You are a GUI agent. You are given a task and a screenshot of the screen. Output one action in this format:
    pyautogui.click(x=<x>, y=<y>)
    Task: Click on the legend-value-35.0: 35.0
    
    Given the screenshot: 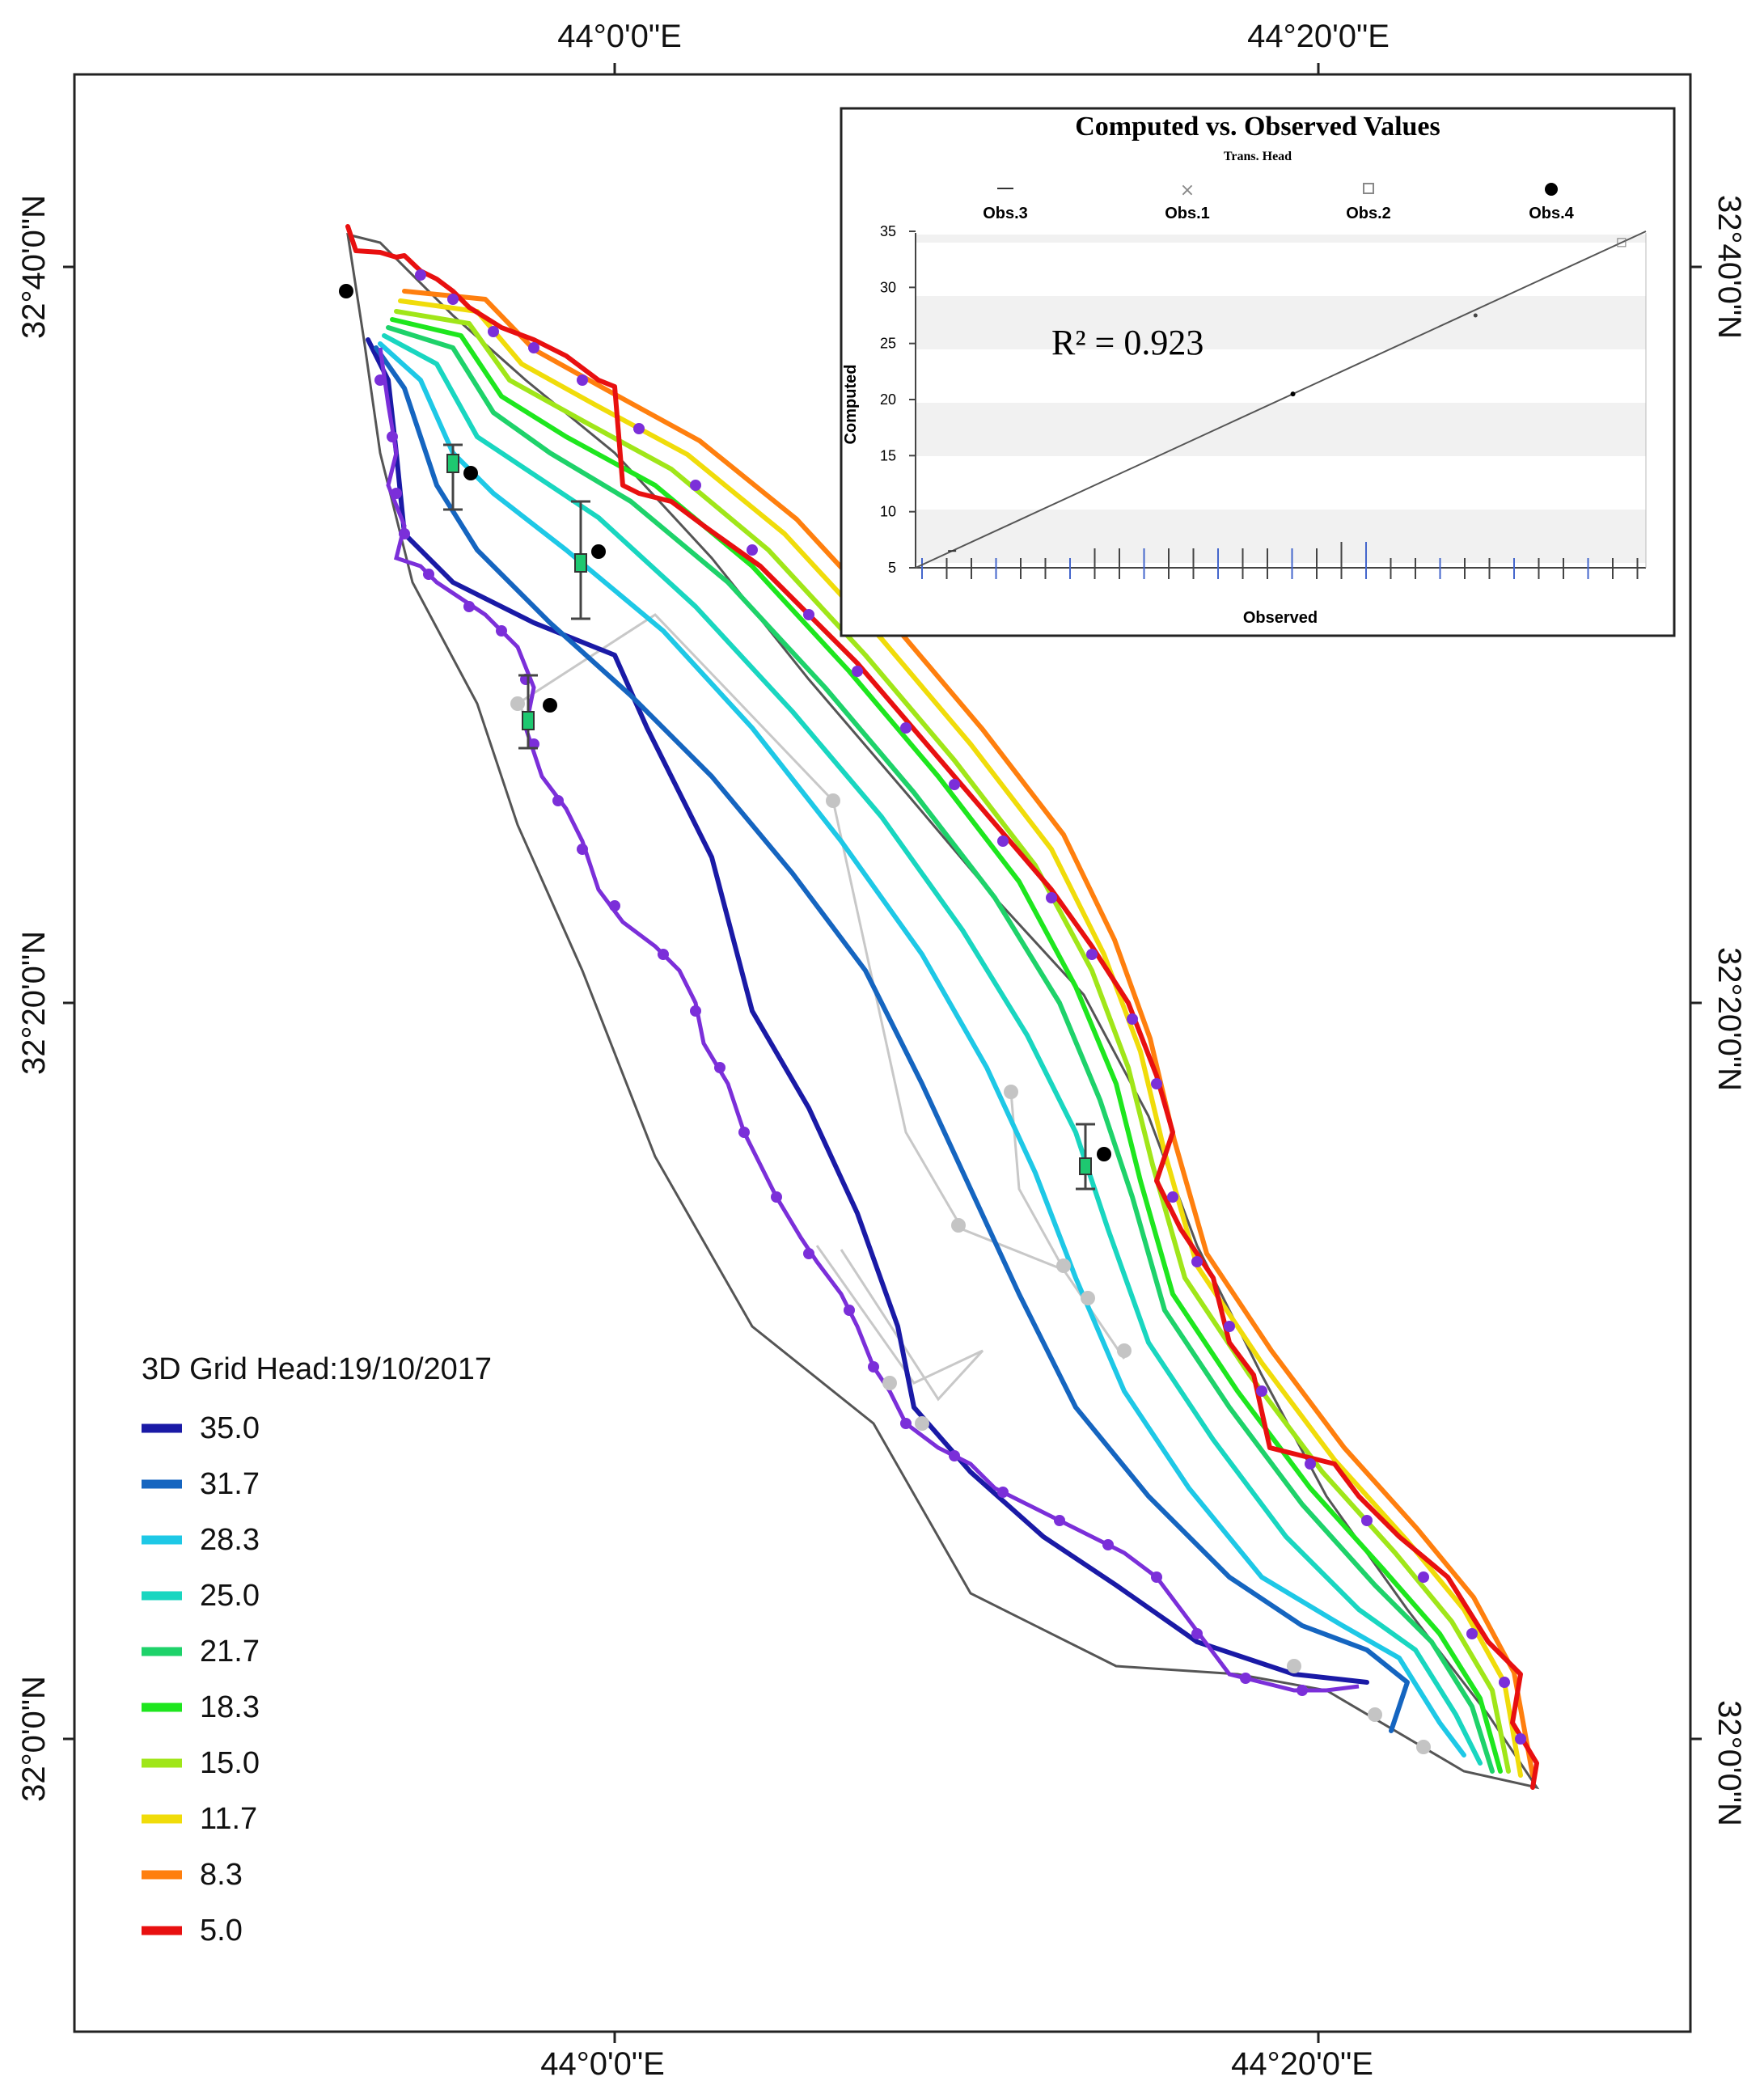 What is the action you would take?
    pyautogui.click(x=230, y=1428)
    